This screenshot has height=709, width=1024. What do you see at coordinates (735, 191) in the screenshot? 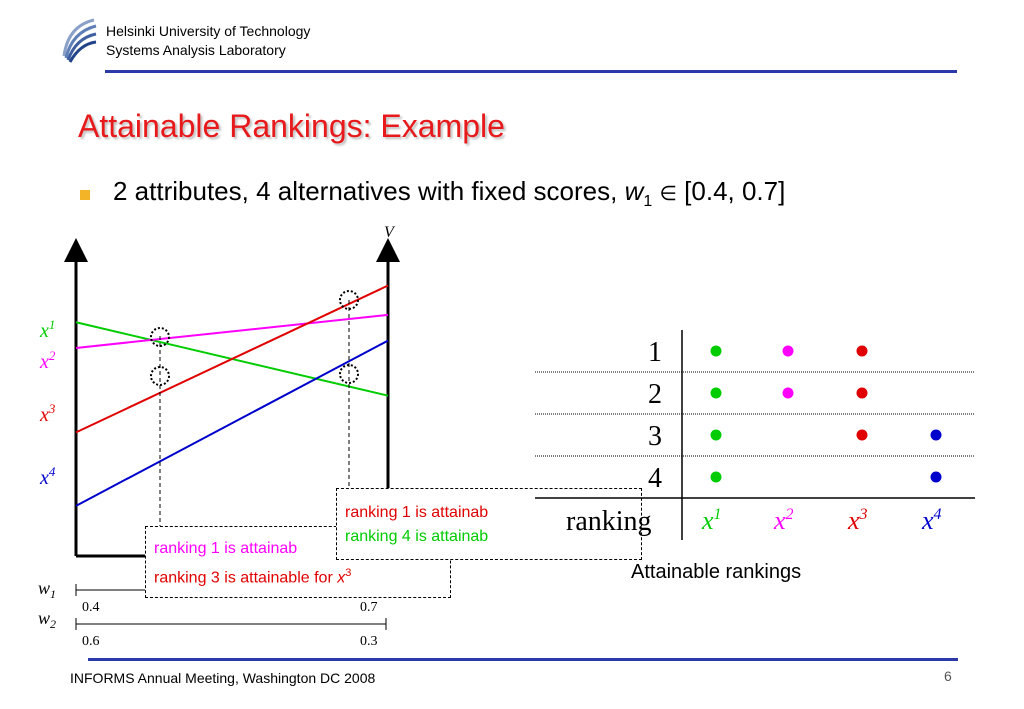
I see `bullet-range: [0.4, 0.7]` at bounding box center [735, 191].